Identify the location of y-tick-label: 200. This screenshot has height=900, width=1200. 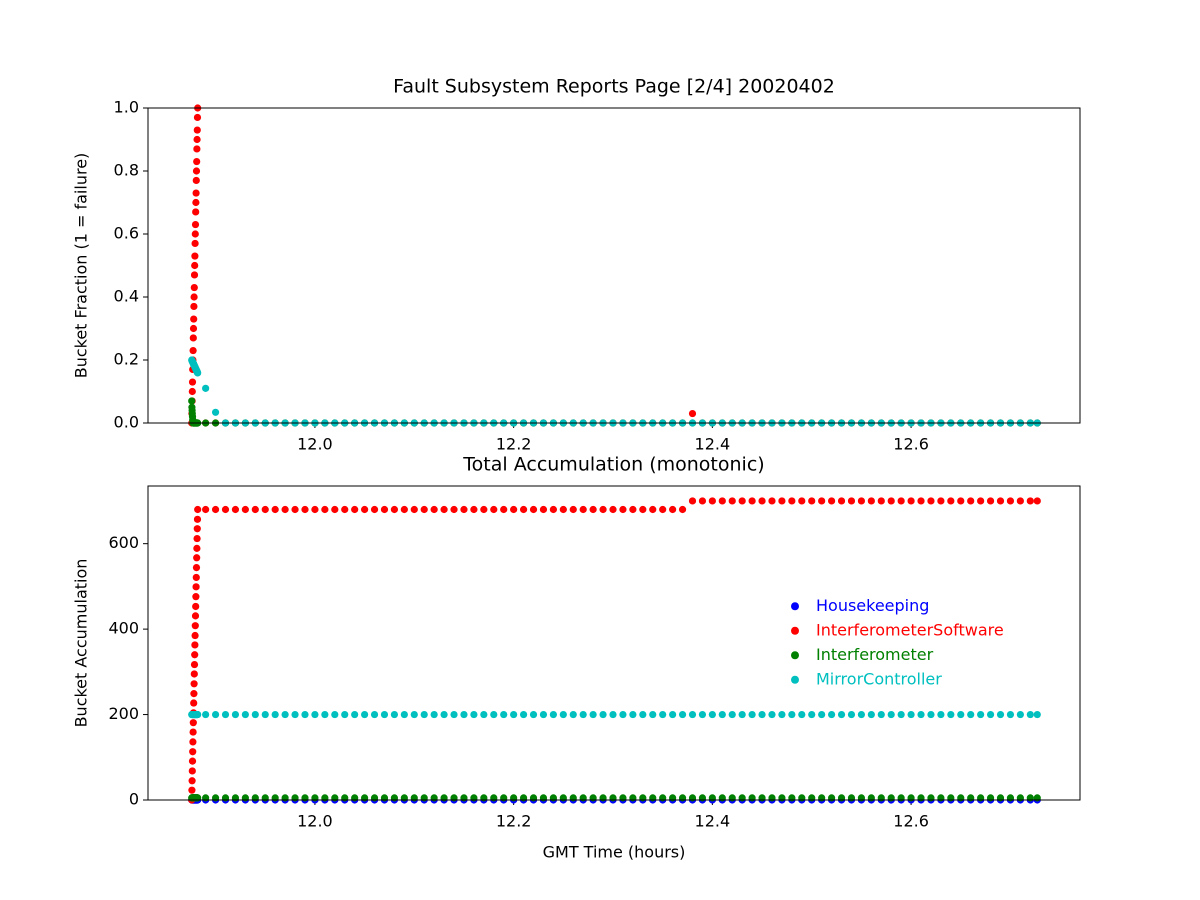
(123, 713).